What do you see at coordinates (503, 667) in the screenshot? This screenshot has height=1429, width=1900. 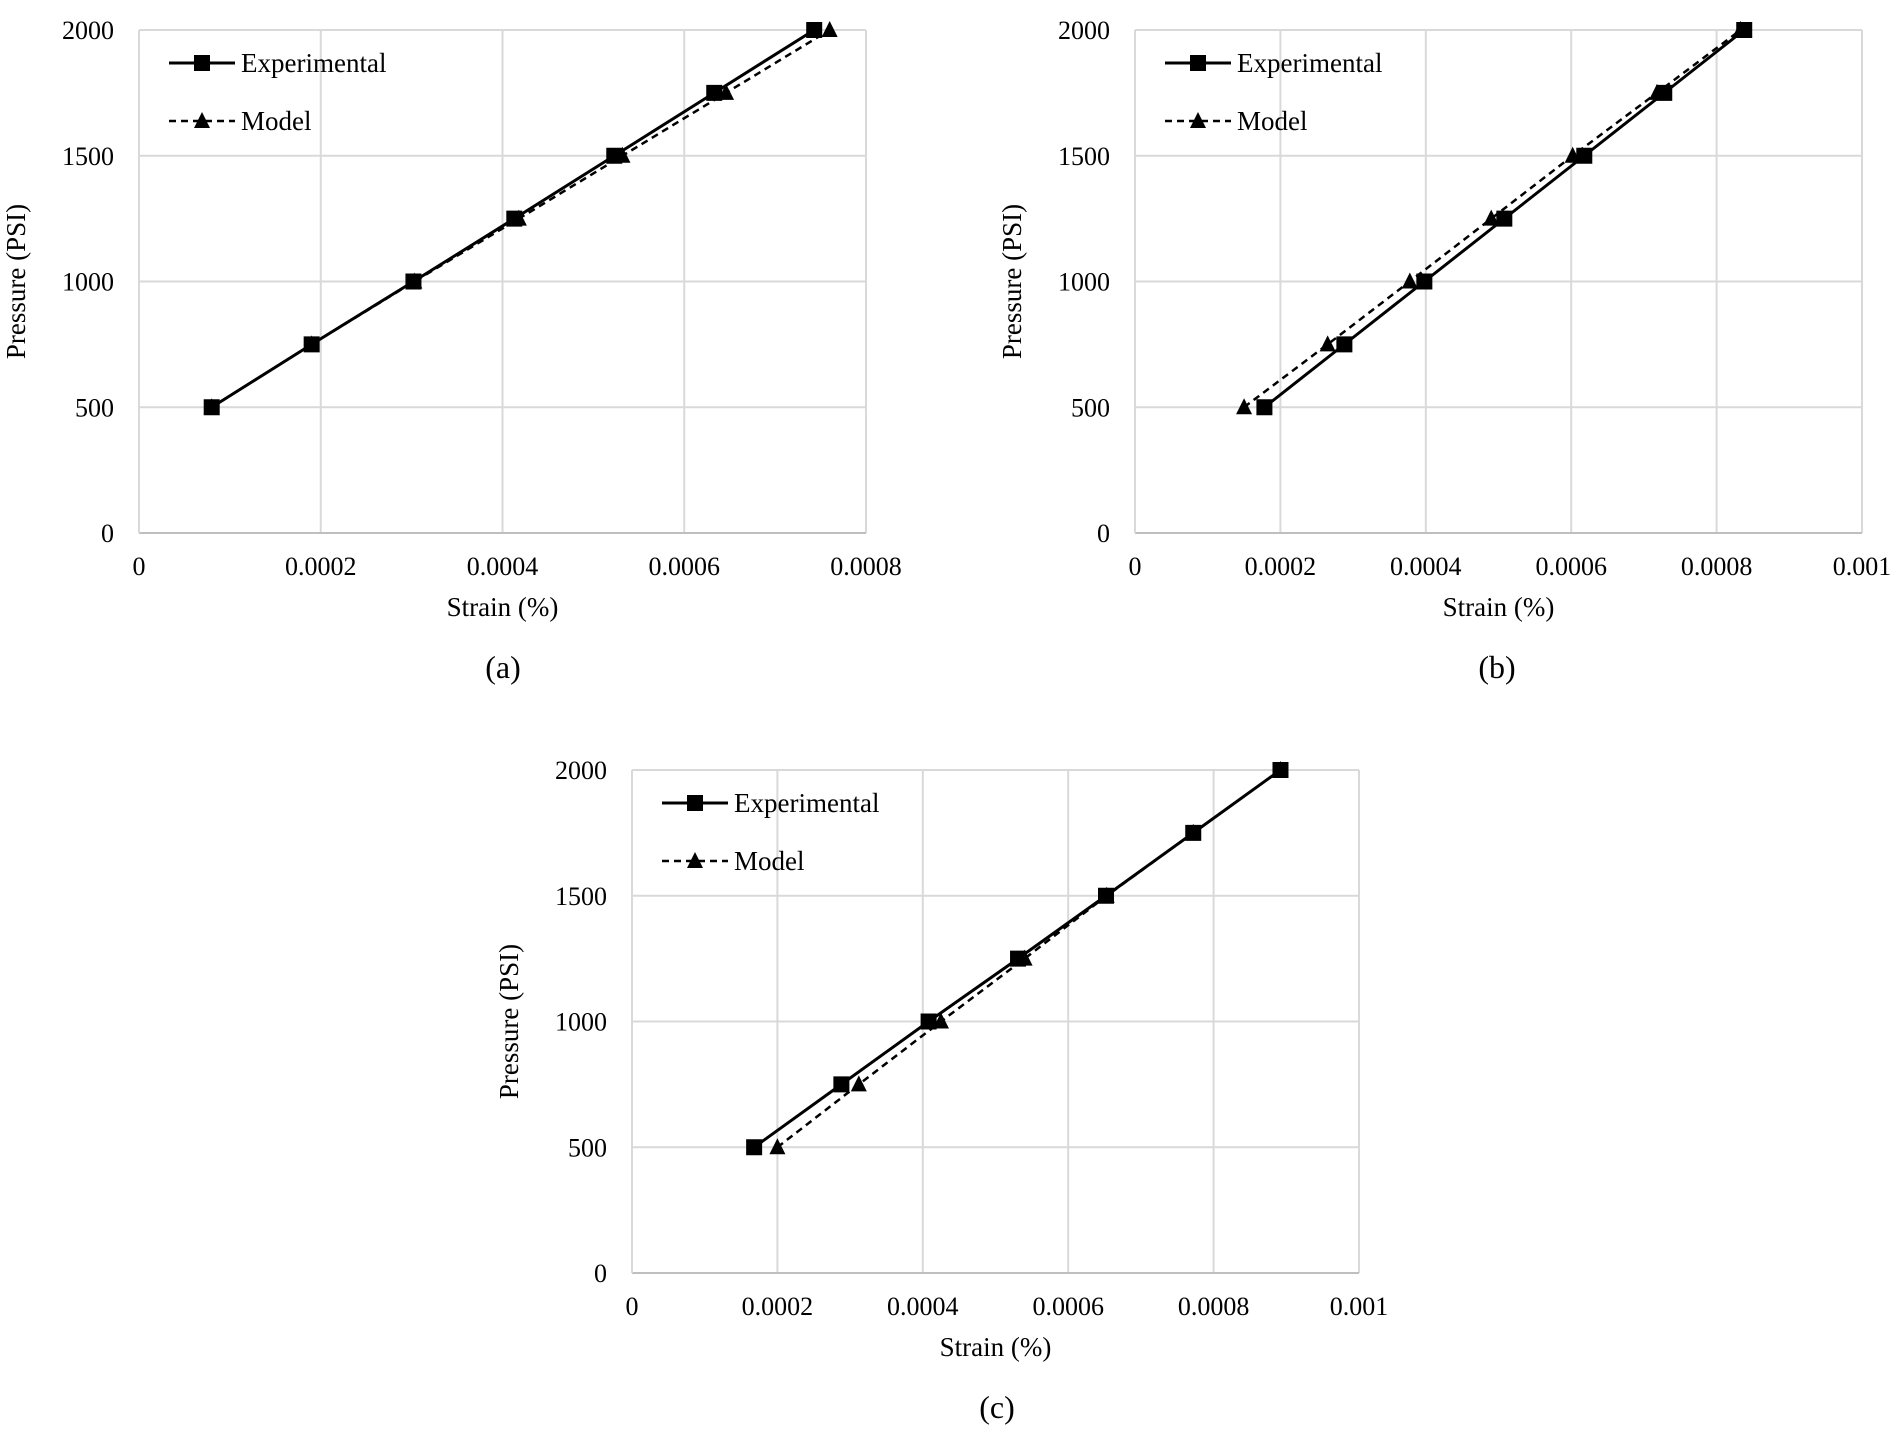 I see `panel-label: (a)` at bounding box center [503, 667].